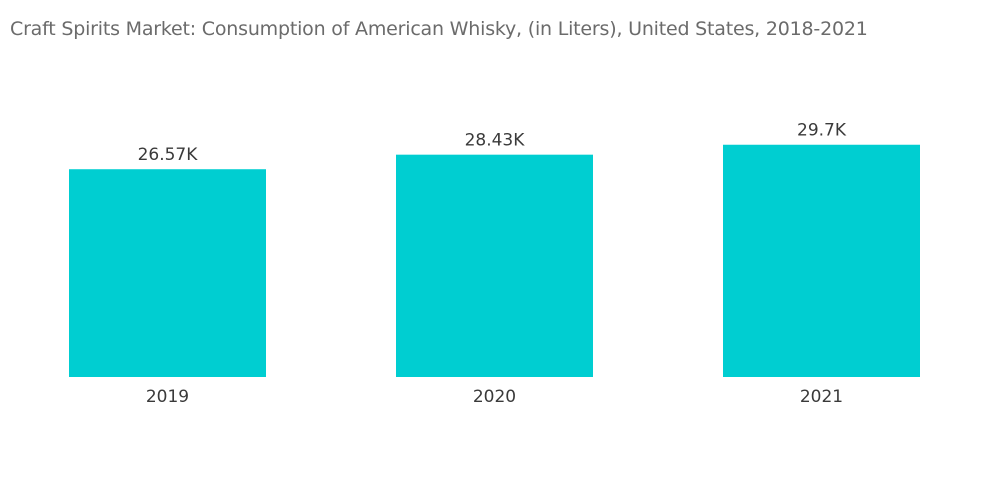 This screenshot has height=504, width=1000. I want to click on x-axis-tick-labels: 2019 2020 2021, so click(494, 397).